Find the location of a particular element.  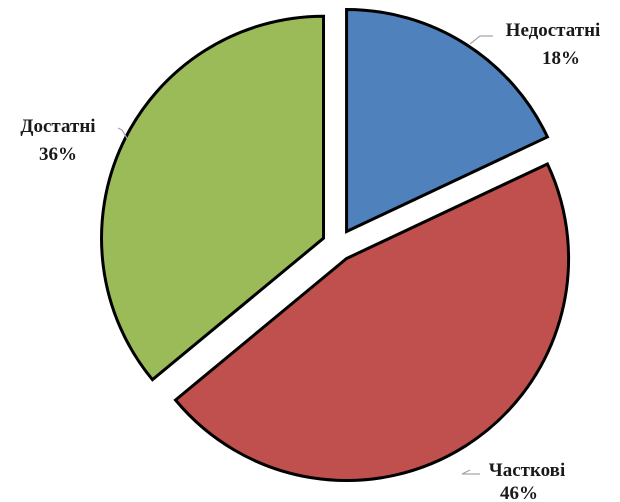

slice-value-chastkovi: 46% is located at coordinates (519, 492).